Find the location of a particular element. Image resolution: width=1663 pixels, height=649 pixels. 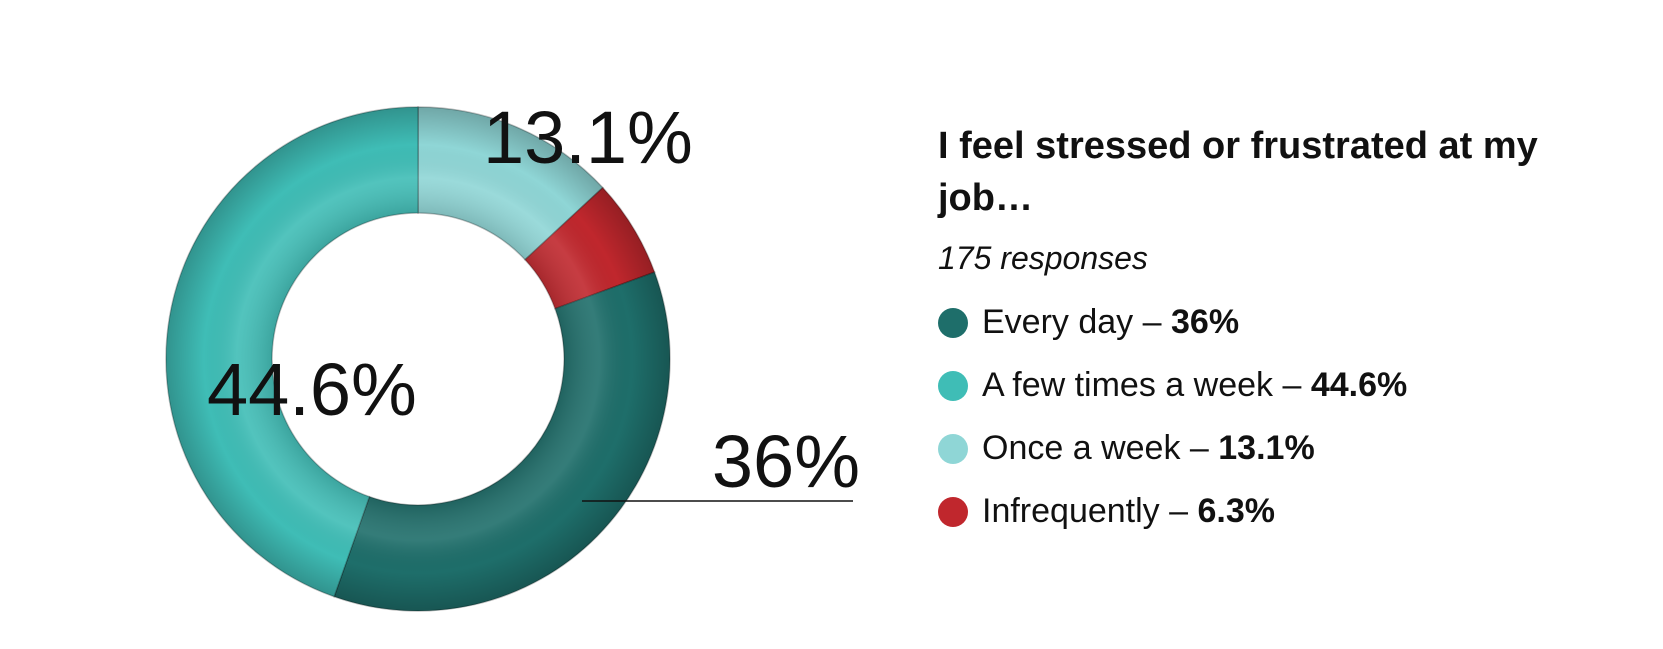

legend-name: Once a week is located at coordinates (1081, 448).